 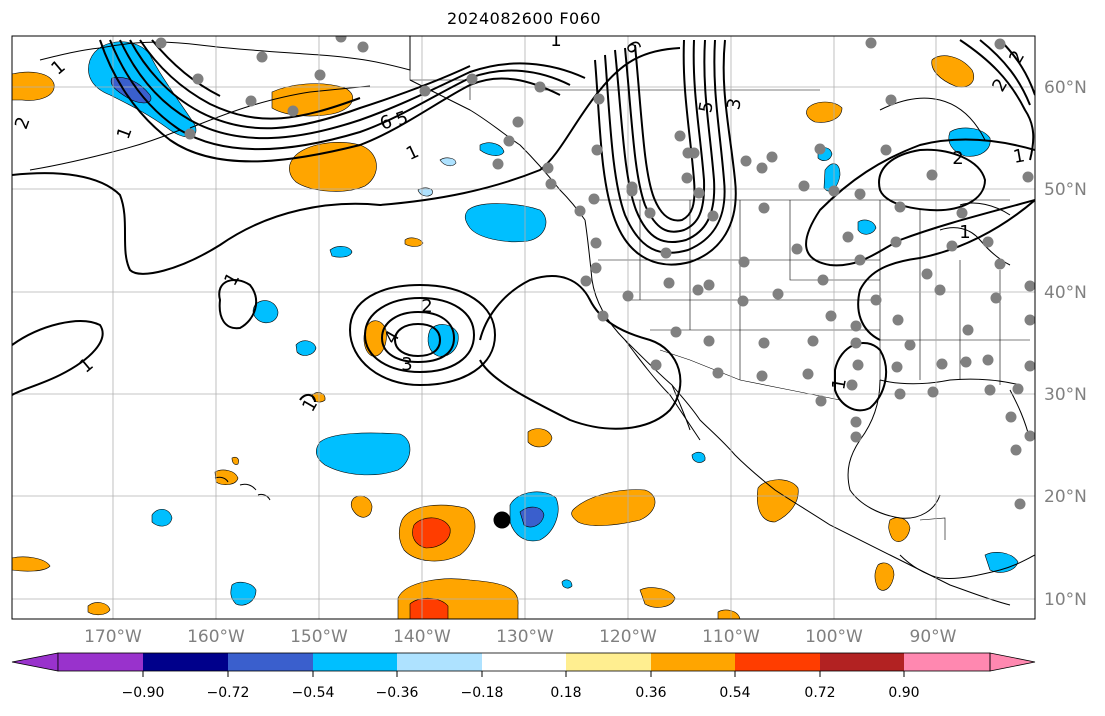 I want to click on colorbar-tick-label: 0.72, so click(x=819, y=693).